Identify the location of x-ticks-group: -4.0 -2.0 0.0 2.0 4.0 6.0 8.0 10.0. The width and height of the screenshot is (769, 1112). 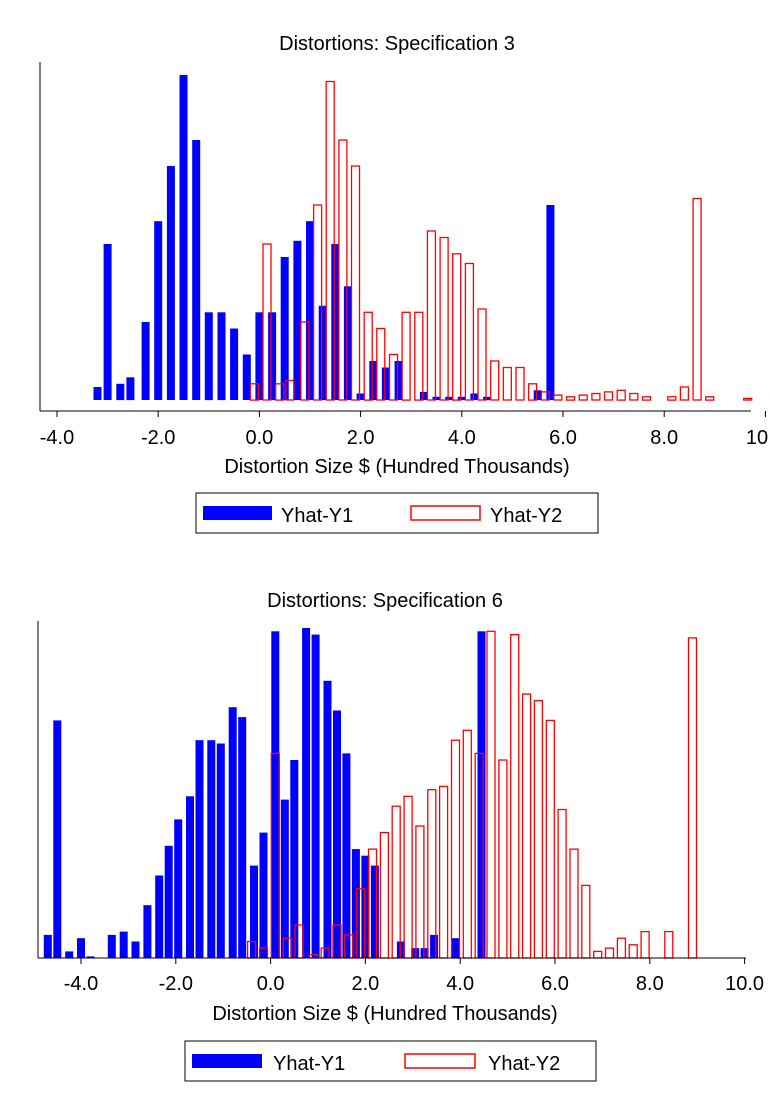
(404, 430).